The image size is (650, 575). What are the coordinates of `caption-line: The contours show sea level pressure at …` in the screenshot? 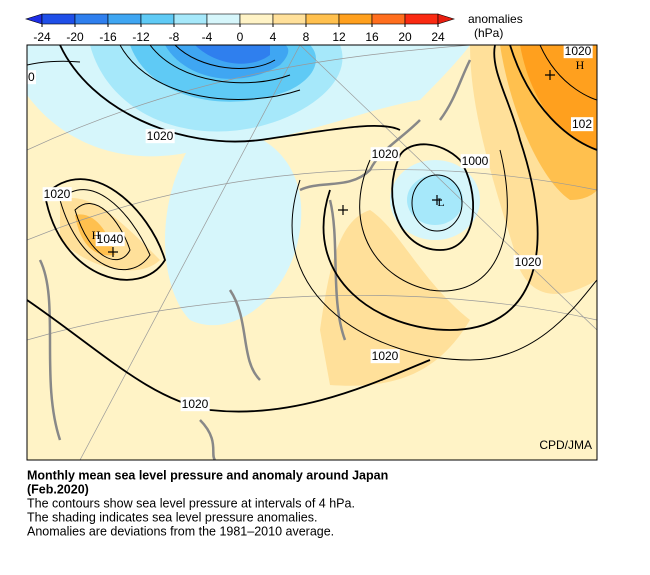 It's located at (191, 503).